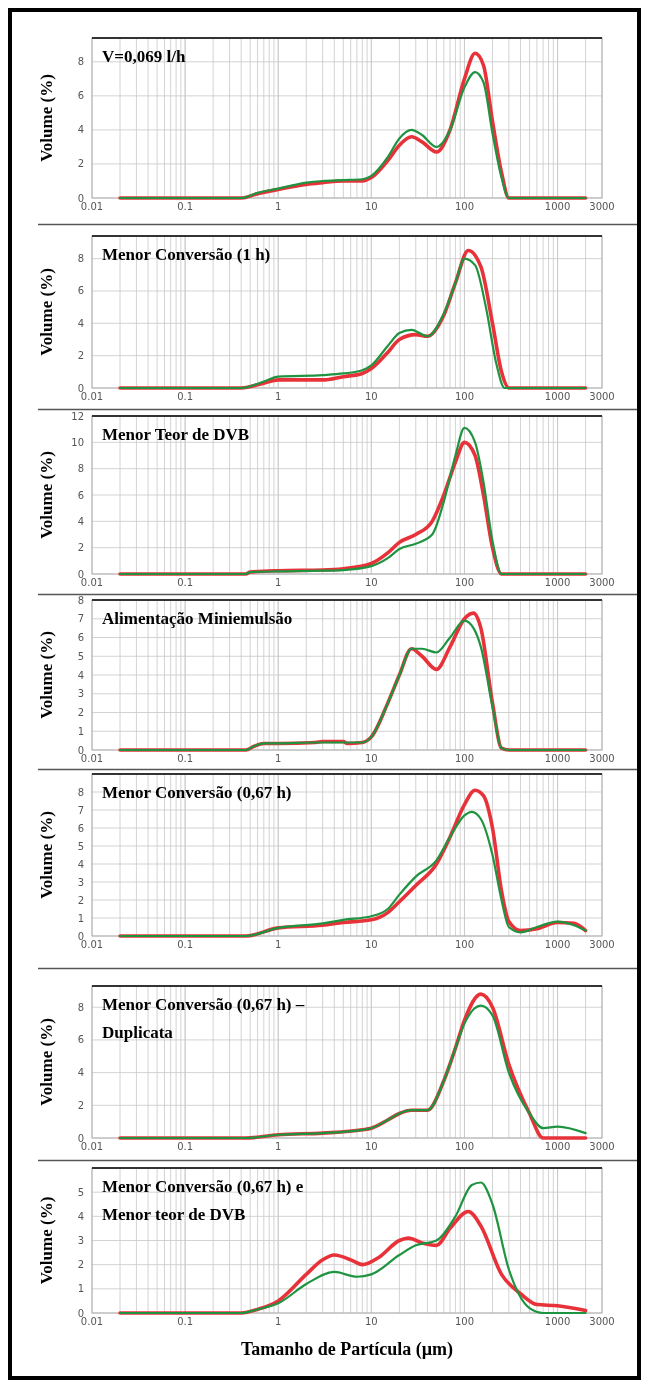 Image resolution: width=649 pixels, height=1389 pixels. I want to click on text: V=0,069 l/h, so click(144, 56).